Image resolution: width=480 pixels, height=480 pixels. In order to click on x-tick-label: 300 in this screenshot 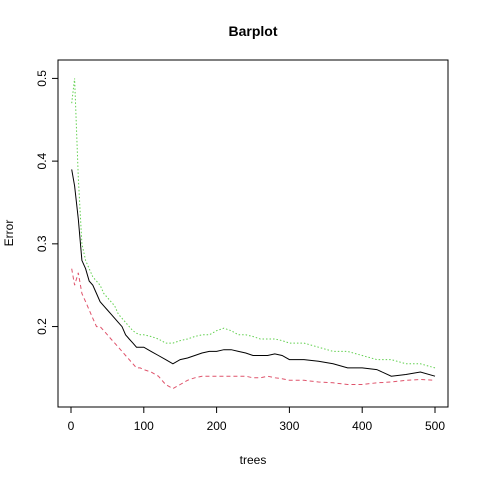, I will do `click(289, 426)`.